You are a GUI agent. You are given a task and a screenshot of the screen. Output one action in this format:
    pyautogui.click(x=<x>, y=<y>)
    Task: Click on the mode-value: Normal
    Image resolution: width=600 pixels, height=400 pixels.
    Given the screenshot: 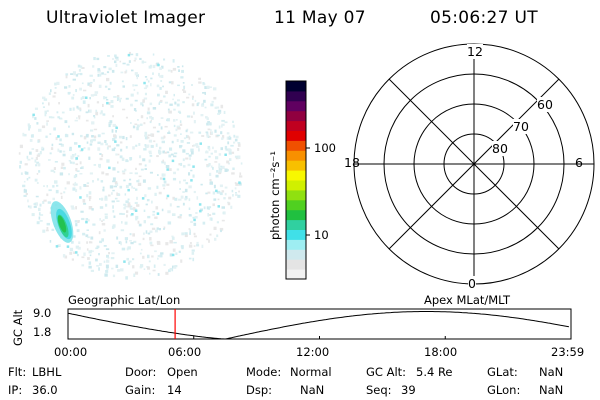 What is the action you would take?
    pyautogui.click(x=311, y=372)
    